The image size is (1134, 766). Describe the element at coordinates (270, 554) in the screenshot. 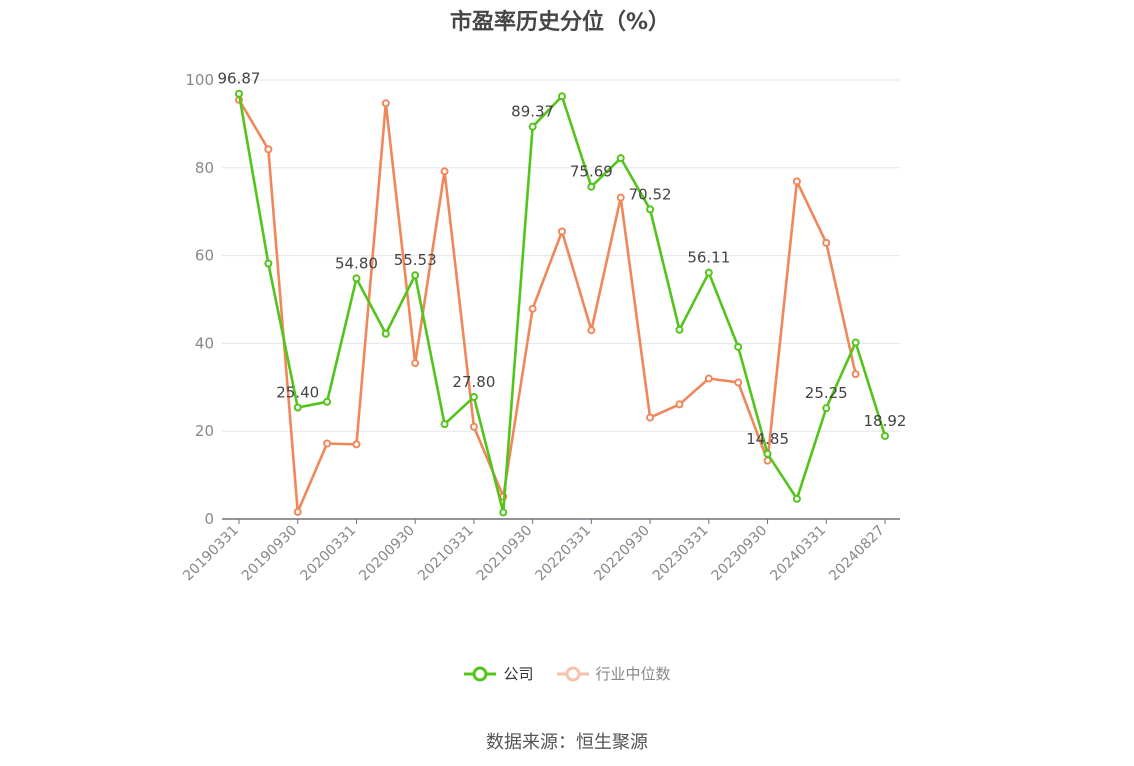

I see `x-tick-label: 20190930` at that location.